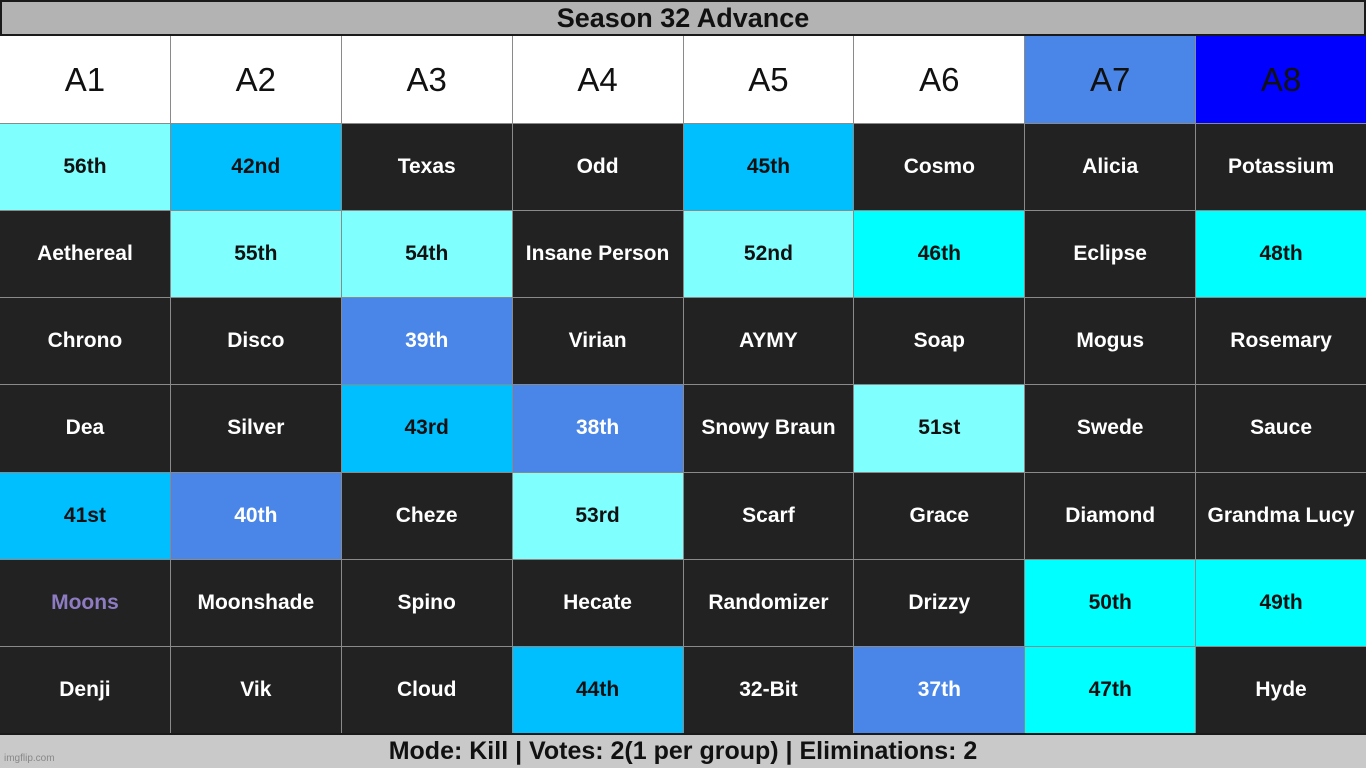  What do you see at coordinates (939, 79) in the screenshot?
I see `column-header-a6: A6` at bounding box center [939, 79].